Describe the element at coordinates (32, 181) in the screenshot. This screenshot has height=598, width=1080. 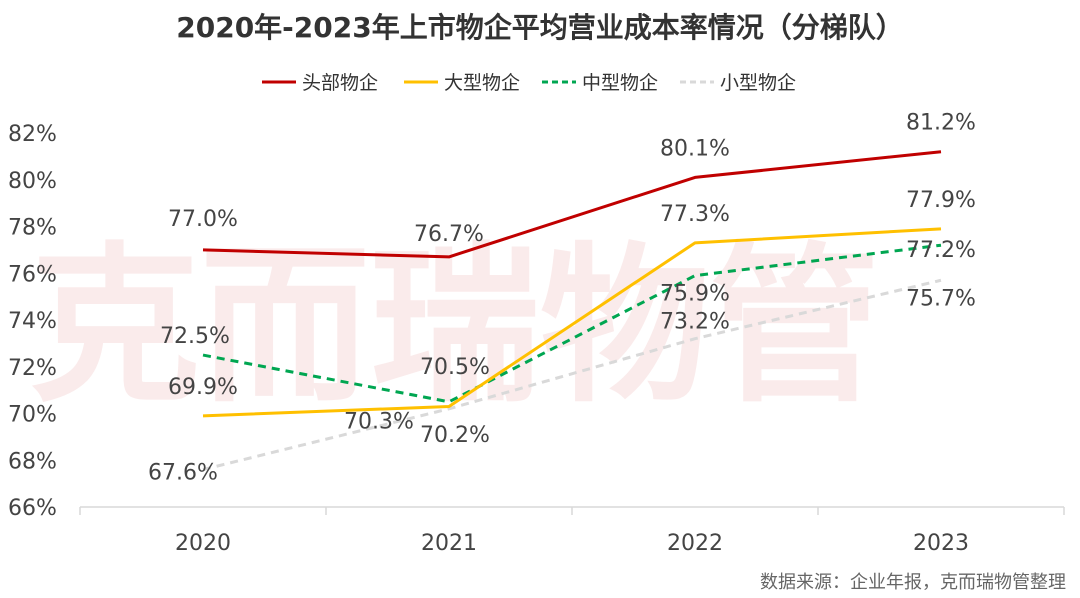
I see `y-tick-label: 80%` at that location.